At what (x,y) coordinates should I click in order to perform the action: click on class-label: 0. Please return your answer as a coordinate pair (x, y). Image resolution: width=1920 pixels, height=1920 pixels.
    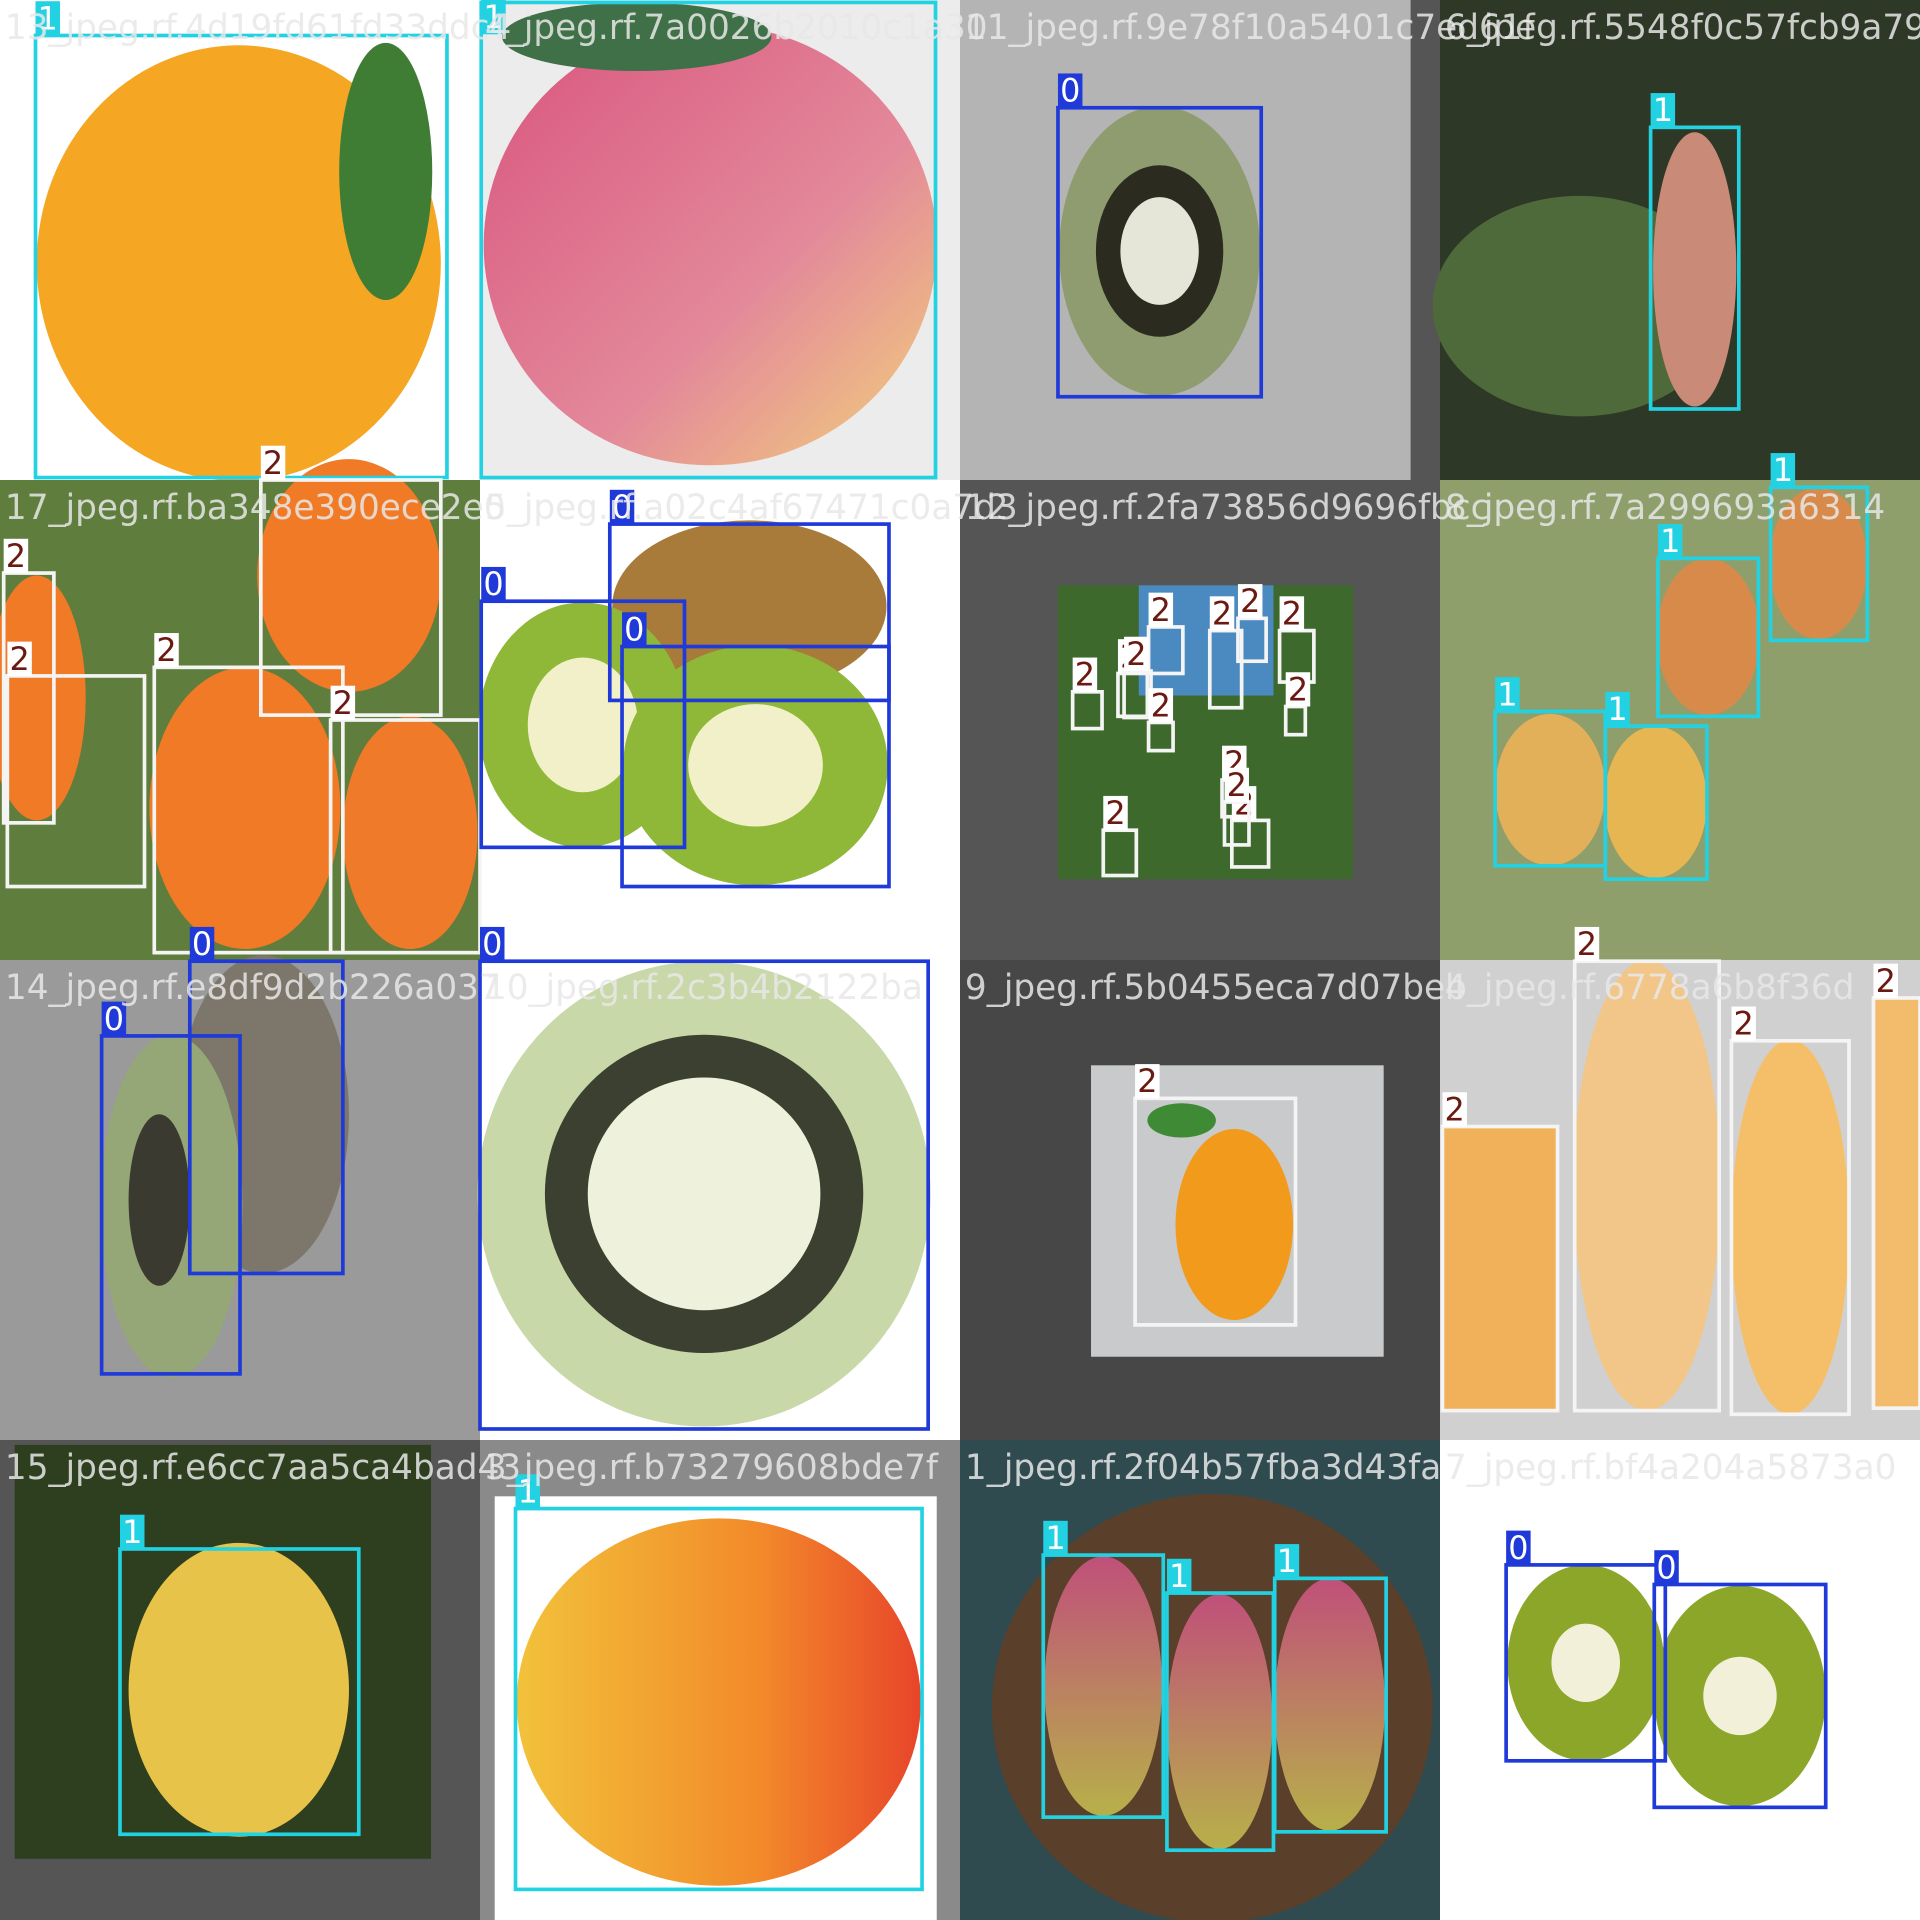
    Looking at the image, I should click on (1666, 1567).